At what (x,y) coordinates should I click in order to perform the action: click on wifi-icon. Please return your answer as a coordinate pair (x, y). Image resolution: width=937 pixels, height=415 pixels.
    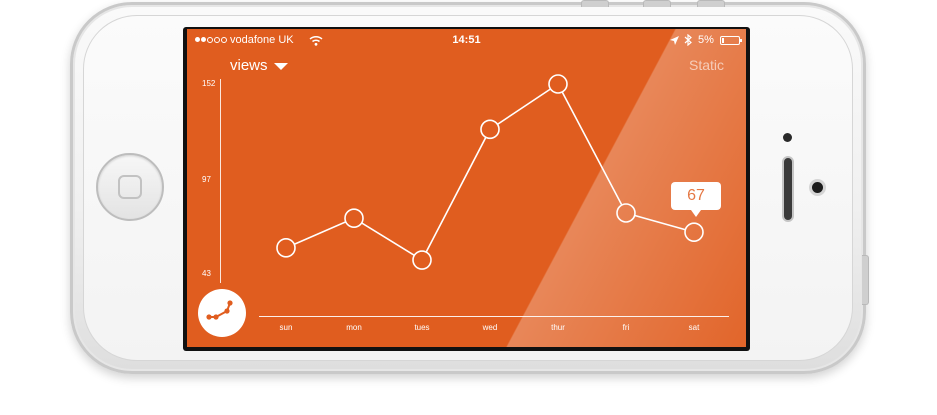
    Looking at the image, I should click on (316, 40).